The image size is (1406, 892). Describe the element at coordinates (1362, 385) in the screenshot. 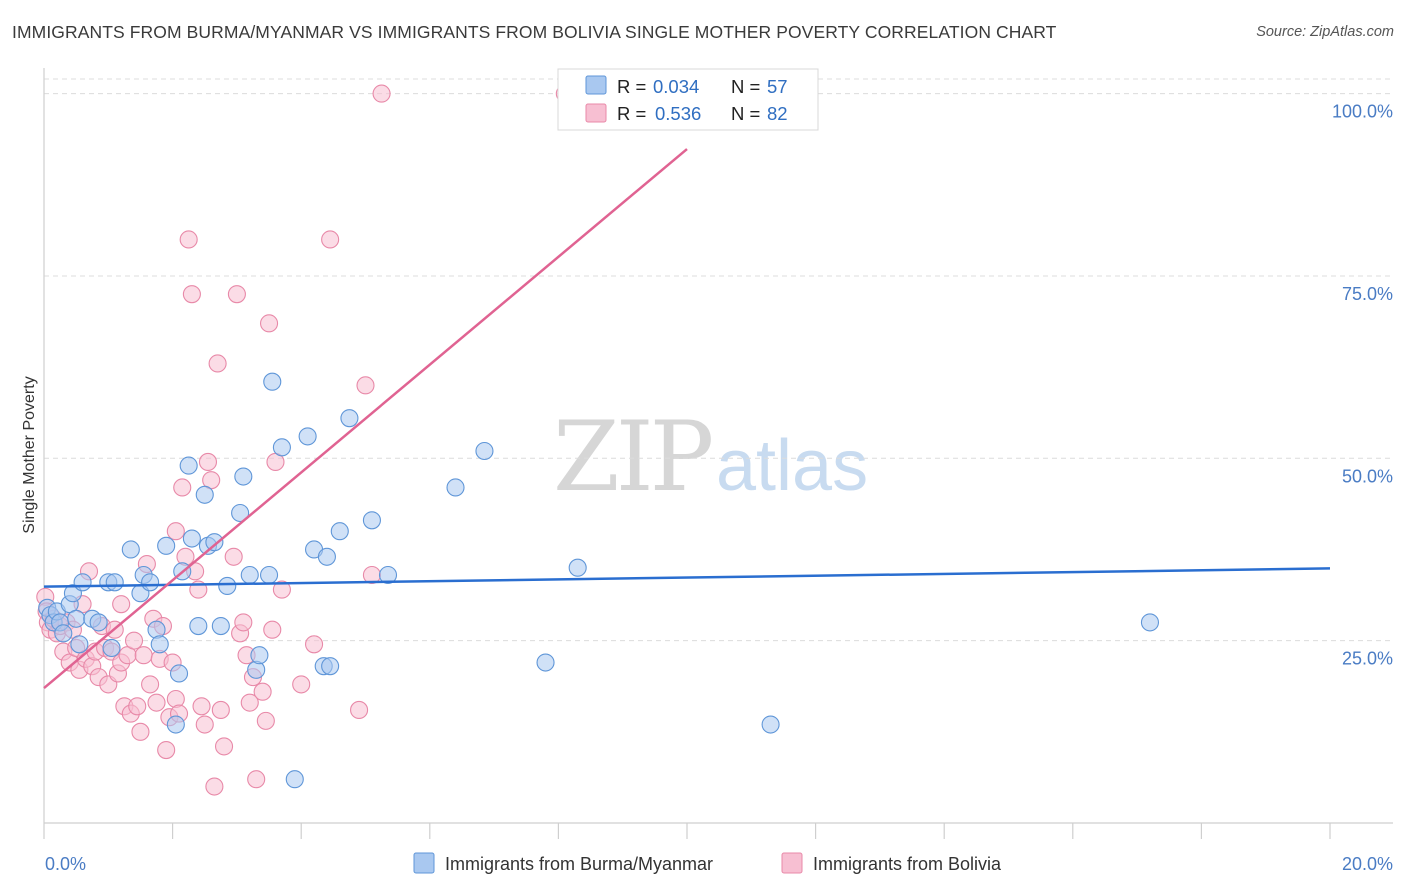

I see `y-tick-labels: 25.0% 50.0% 75.0% 100.0%` at that location.